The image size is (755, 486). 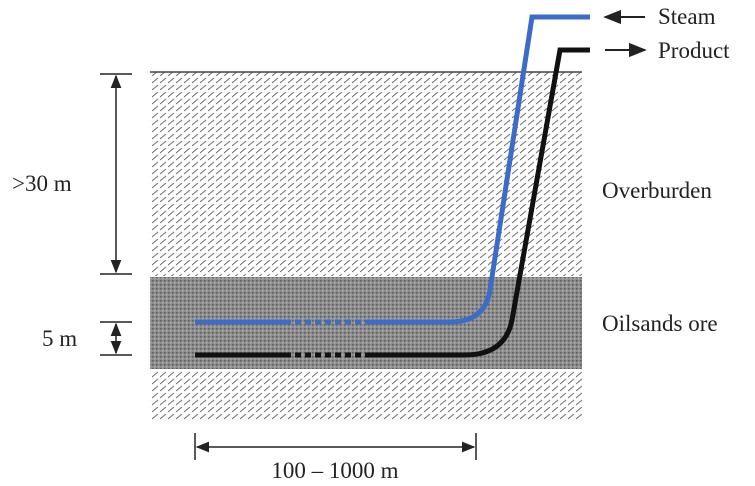 What do you see at coordinates (687, 16) in the screenshot?
I see `steam-label: Steam` at bounding box center [687, 16].